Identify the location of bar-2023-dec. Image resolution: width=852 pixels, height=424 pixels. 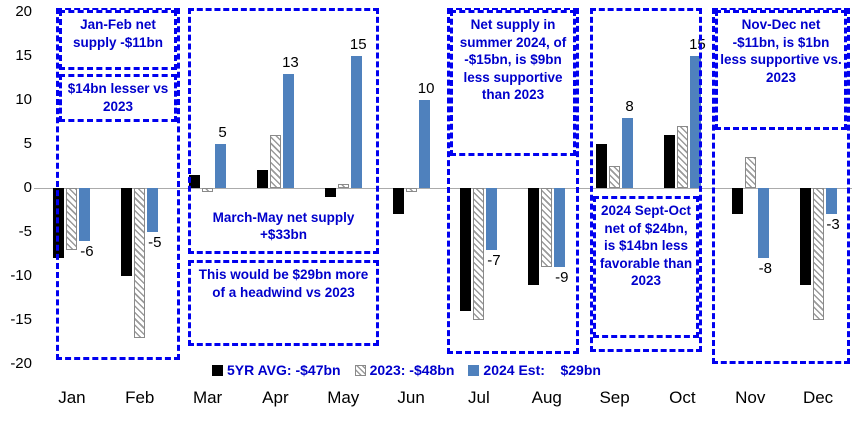
(818, 254).